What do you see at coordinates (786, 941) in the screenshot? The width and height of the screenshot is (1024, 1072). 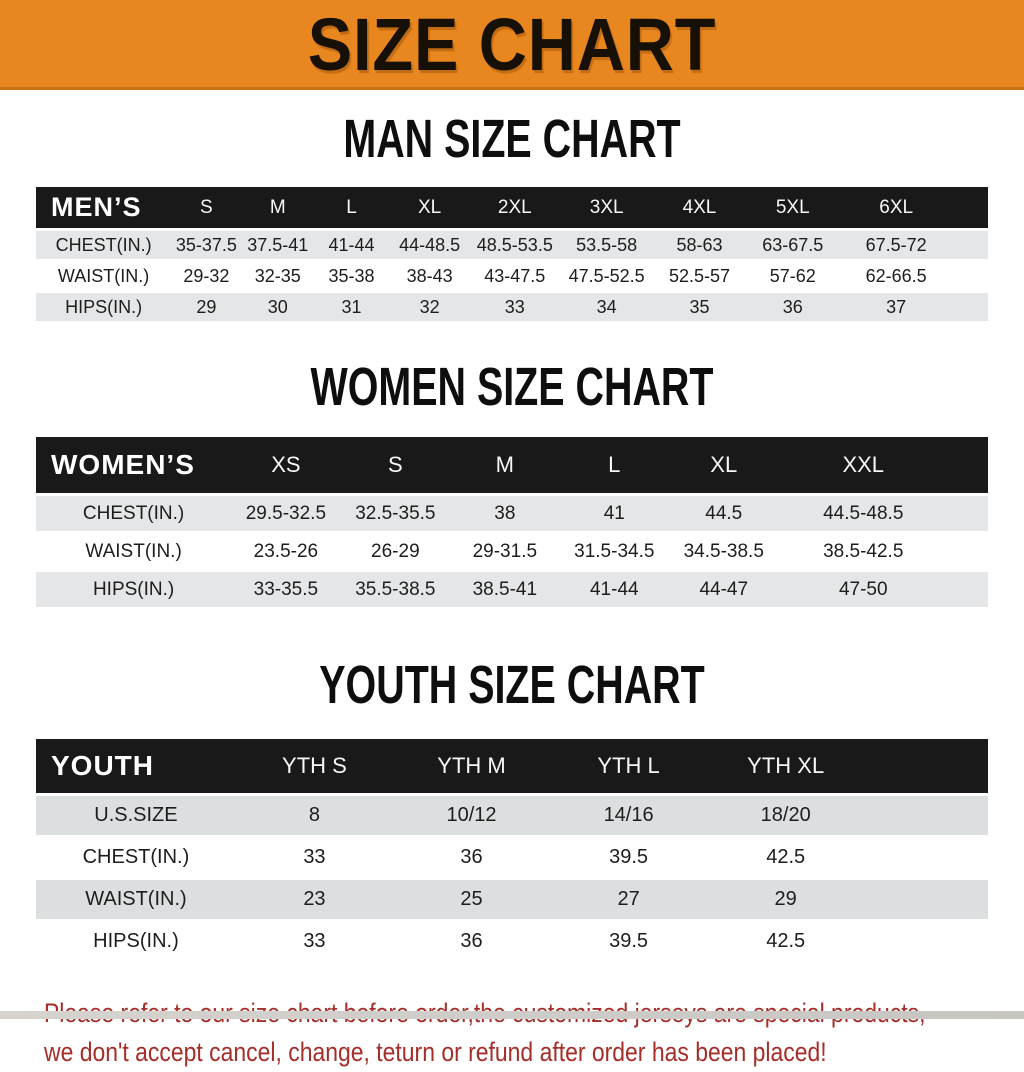 I see `value-cell: 42.5` at bounding box center [786, 941].